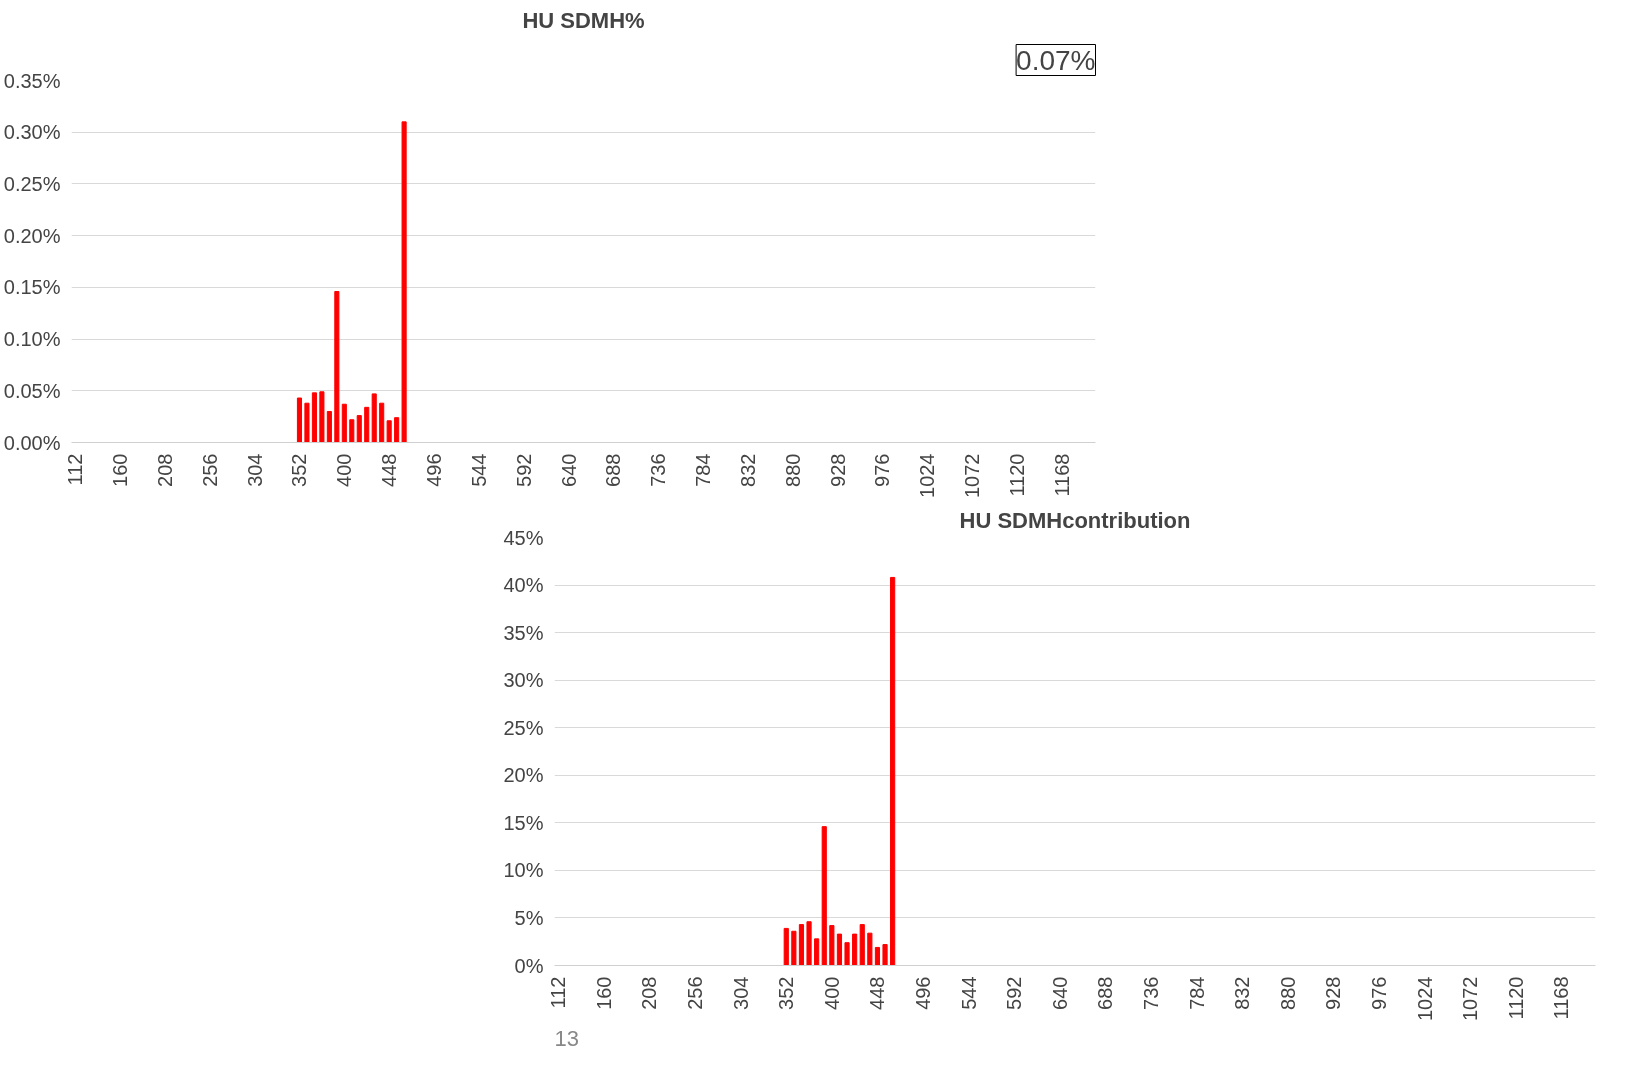 The height and width of the screenshot is (1067, 1631). What do you see at coordinates (583, 20) in the screenshot?
I see `chart-title: HU SDMH%` at bounding box center [583, 20].